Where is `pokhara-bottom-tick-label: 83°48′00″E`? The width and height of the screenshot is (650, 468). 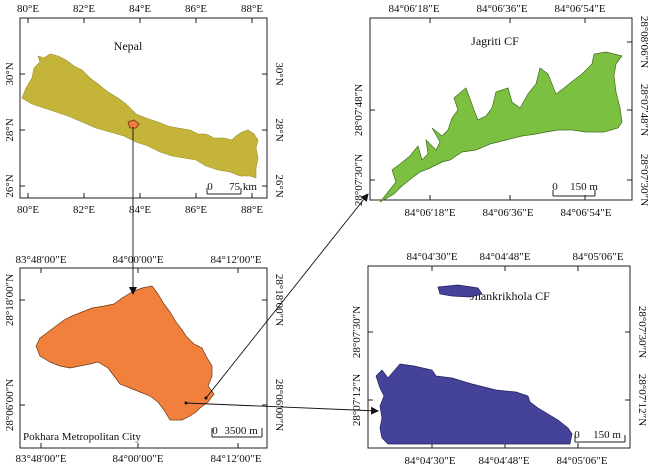 pokhara-bottom-tick-label: 83°48′00″E is located at coordinates (40, 459).